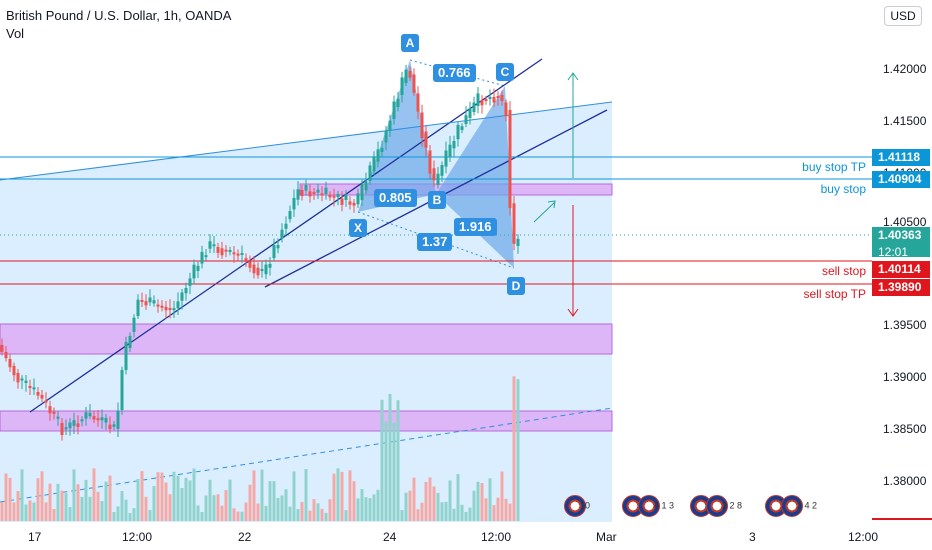 The width and height of the screenshot is (932, 550). Describe the element at coordinates (577, 506) in the screenshot. I see `event-marker-1: 10` at that location.